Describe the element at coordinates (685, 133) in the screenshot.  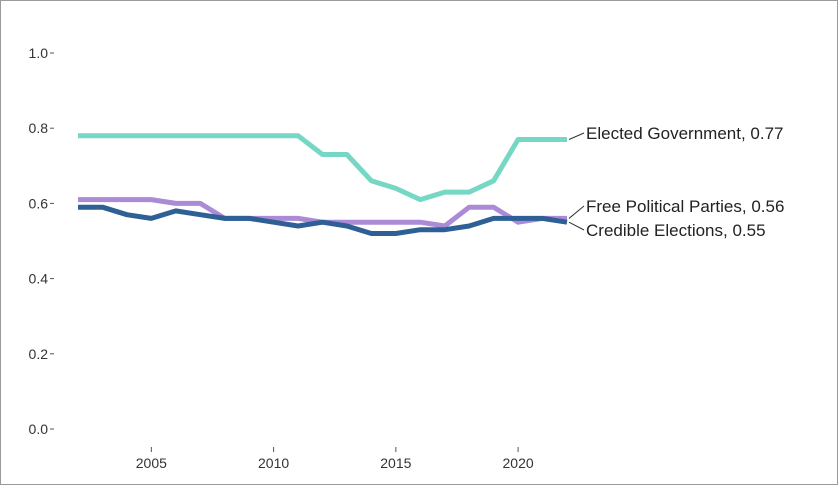
I see `series-end-label: Elected Government, 0.77` at that location.